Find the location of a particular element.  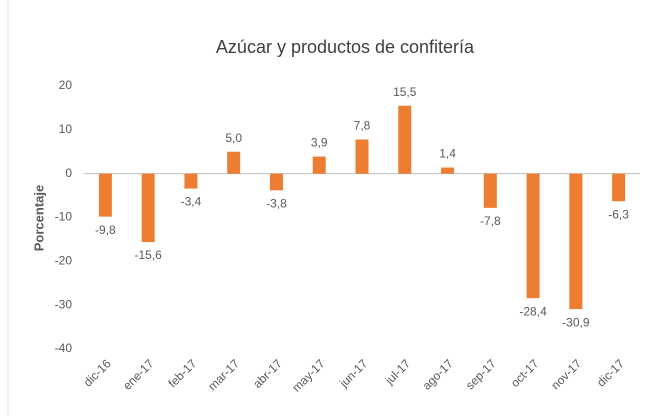

y-tick-label: -30 is located at coordinates (64, 304).